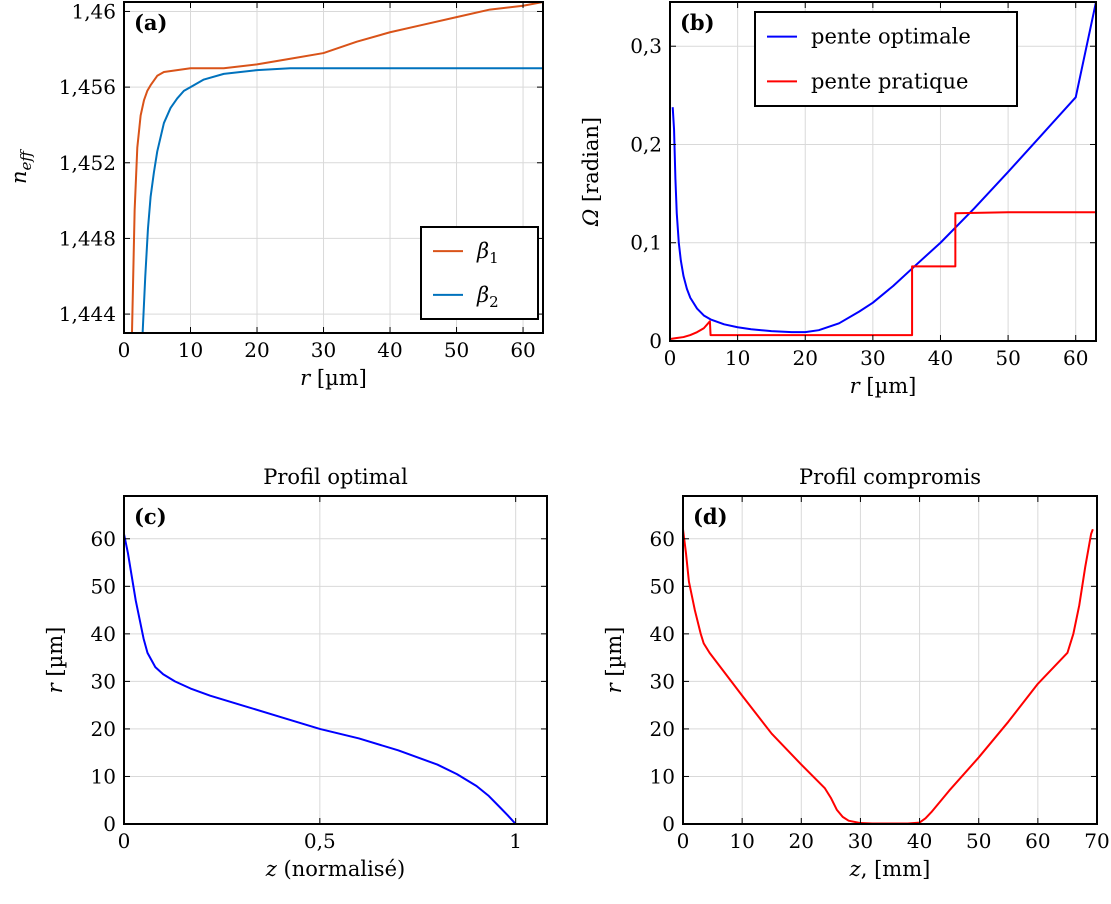 The width and height of the screenshot is (1111, 904). What do you see at coordinates (515, 841) in the screenshot?
I see `x-tick-label: 1` at bounding box center [515, 841].